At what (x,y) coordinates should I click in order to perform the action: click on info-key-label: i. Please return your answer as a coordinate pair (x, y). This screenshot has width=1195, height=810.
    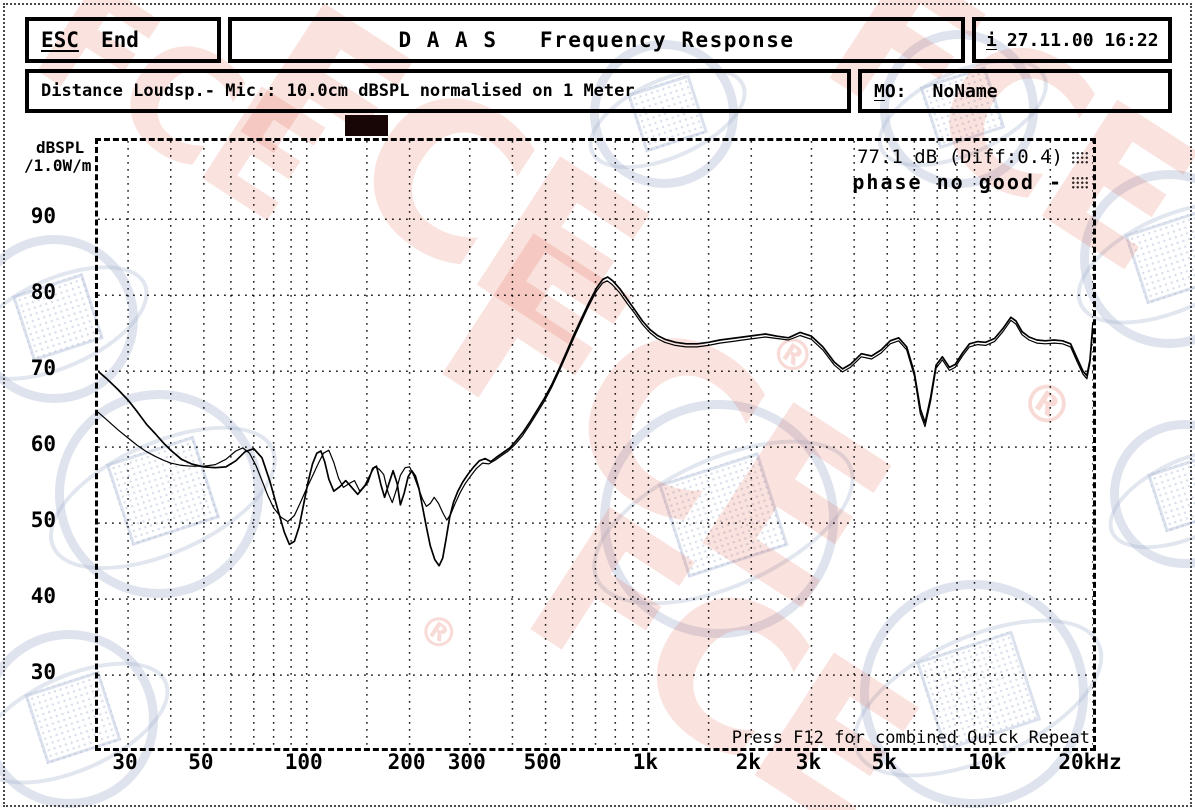
    Looking at the image, I should click on (991, 40).